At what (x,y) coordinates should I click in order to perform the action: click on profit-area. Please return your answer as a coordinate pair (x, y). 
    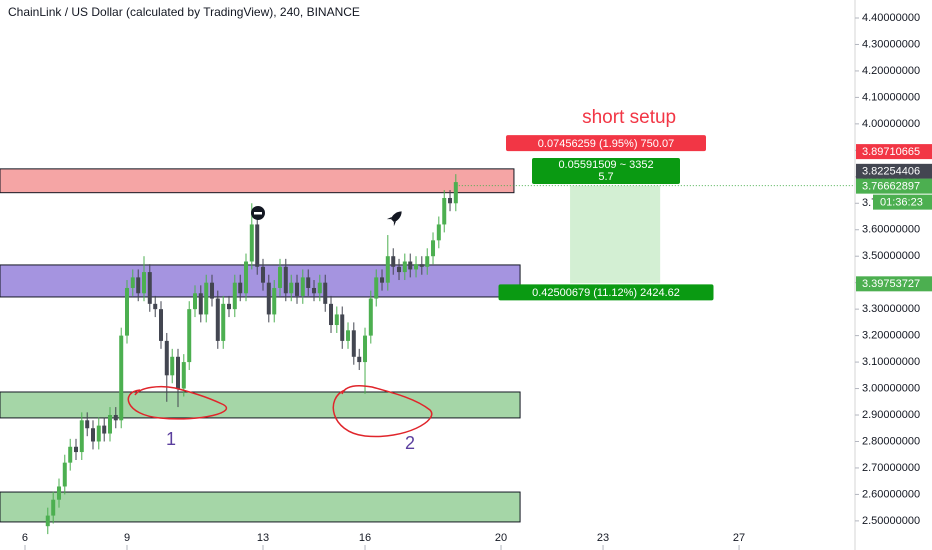
    Looking at the image, I should click on (615, 234).